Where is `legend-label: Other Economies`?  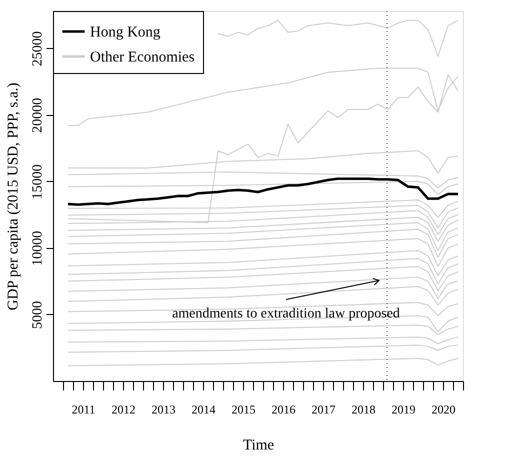
legend-label: Other Economies is located at coordinates (142, 58).